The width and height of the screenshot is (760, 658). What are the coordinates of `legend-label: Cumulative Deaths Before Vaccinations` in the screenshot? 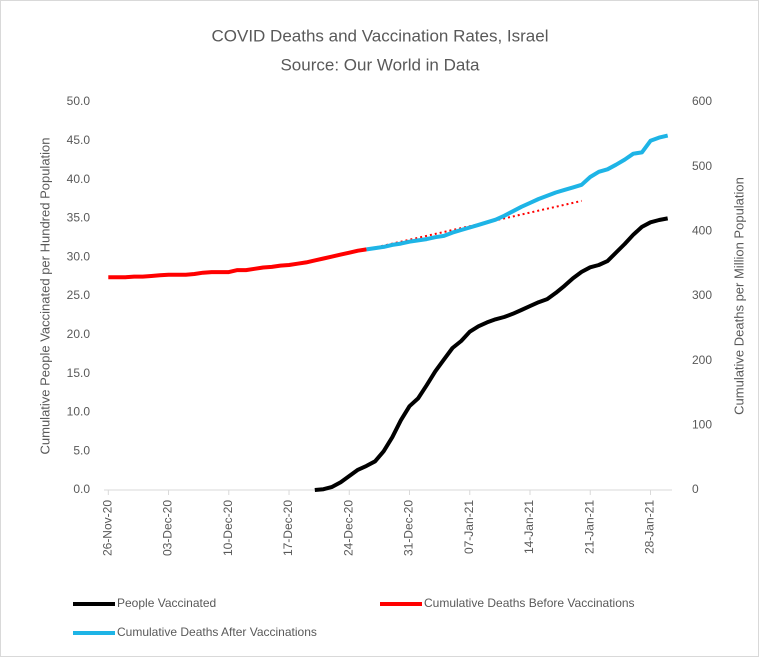 It's located at (529, 603).